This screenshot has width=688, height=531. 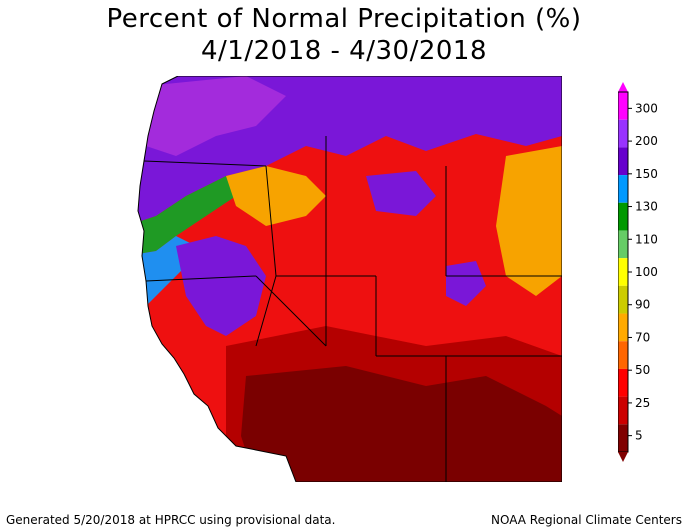 I want to click on legend-label: 70, so click(x=642, y=337).